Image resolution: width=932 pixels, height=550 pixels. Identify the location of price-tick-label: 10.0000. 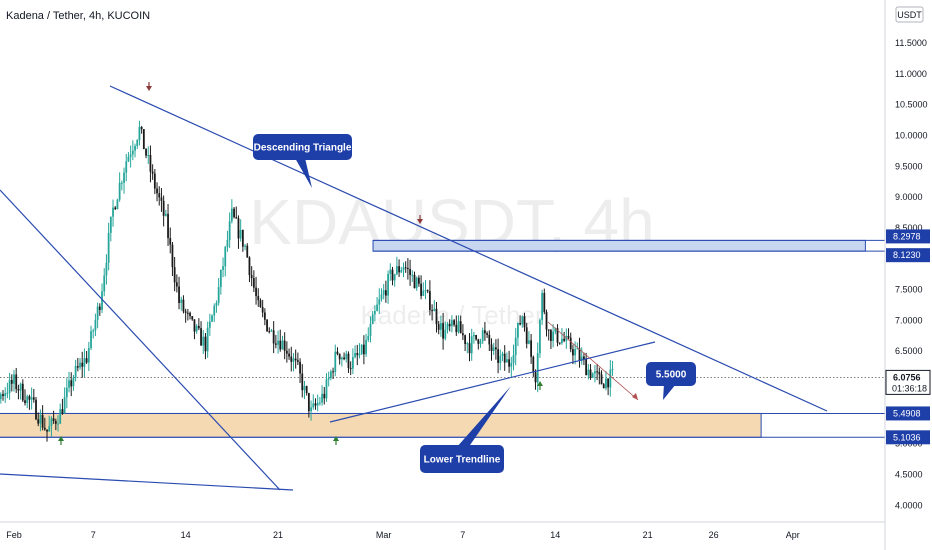
(911, 135).